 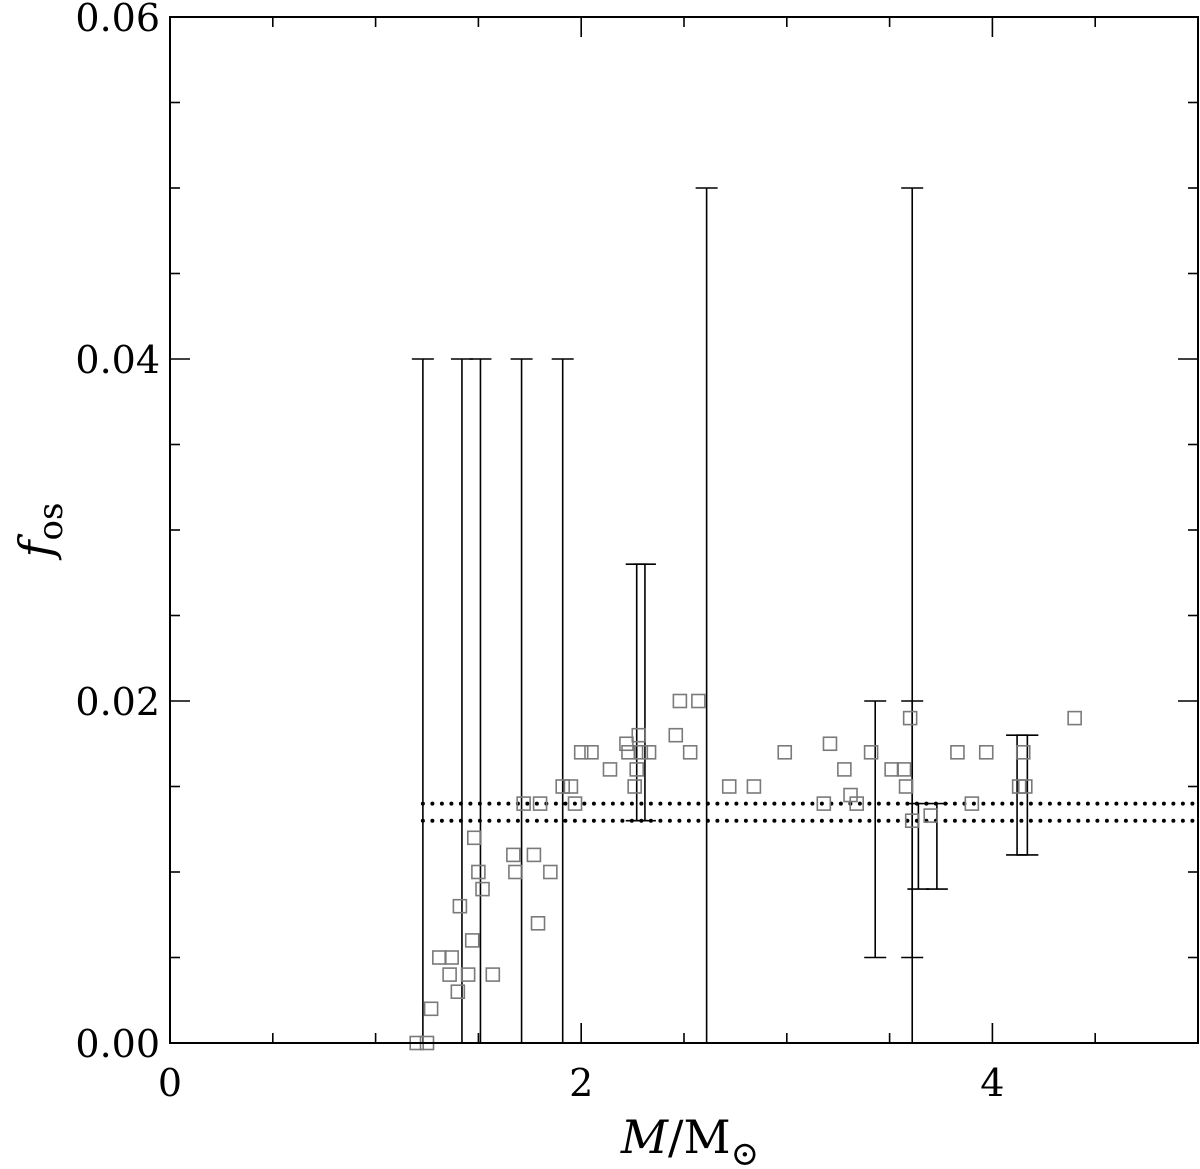 I want to click on x-tick-label: 4, so click(x=992, y=1083).